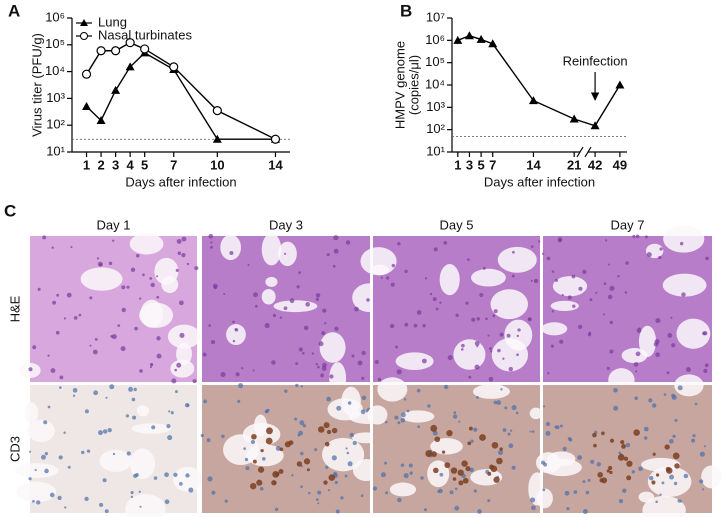 The image size is (725, 517). I want to click on column-label: Day 7, so click(628, 224).